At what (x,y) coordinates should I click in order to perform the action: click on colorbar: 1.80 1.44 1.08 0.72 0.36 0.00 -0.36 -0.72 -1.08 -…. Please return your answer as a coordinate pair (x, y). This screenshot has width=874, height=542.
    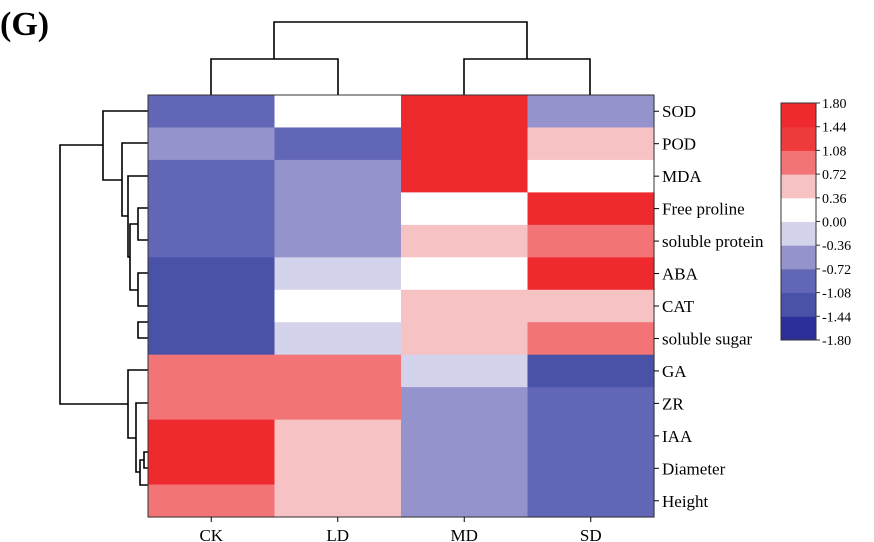
    Looking at the image, I should click on (815, 223).